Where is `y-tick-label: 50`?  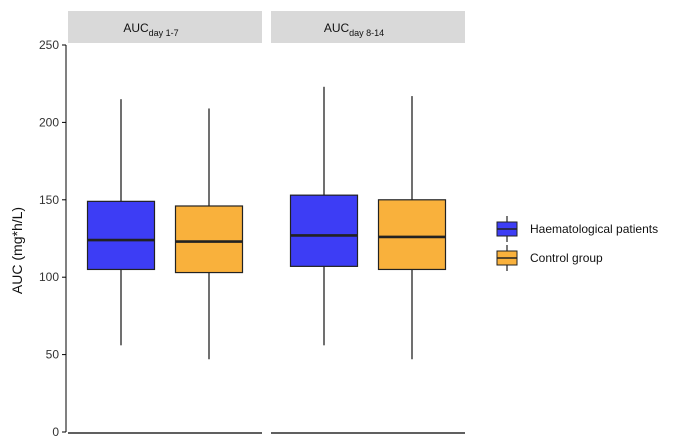
y-tick-label: 50 is located at coordinates (53, 355).